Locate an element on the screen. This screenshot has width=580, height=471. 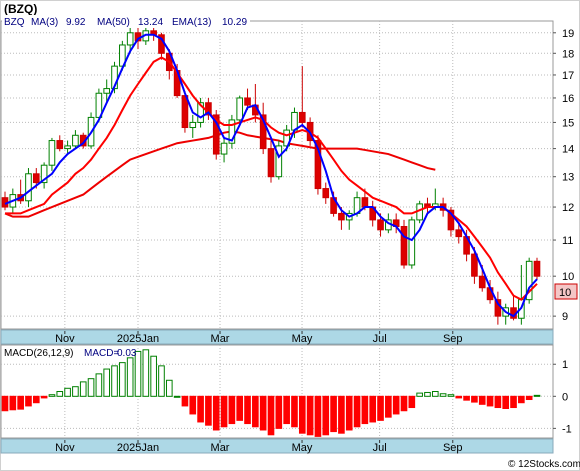
price-tick-label: 9 is located at coordinates (565, 317).